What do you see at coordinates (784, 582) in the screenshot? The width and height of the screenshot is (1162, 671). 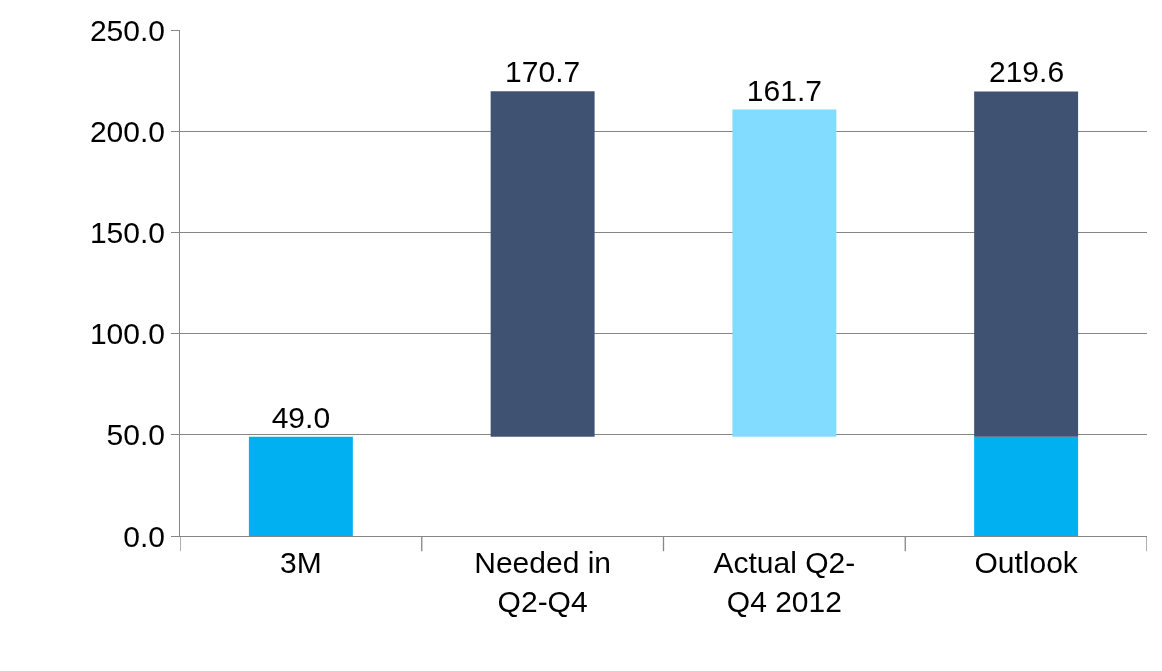 I see `x-tick-label: Actual Q2- Q4 2012` at bounding box center [784, 582].